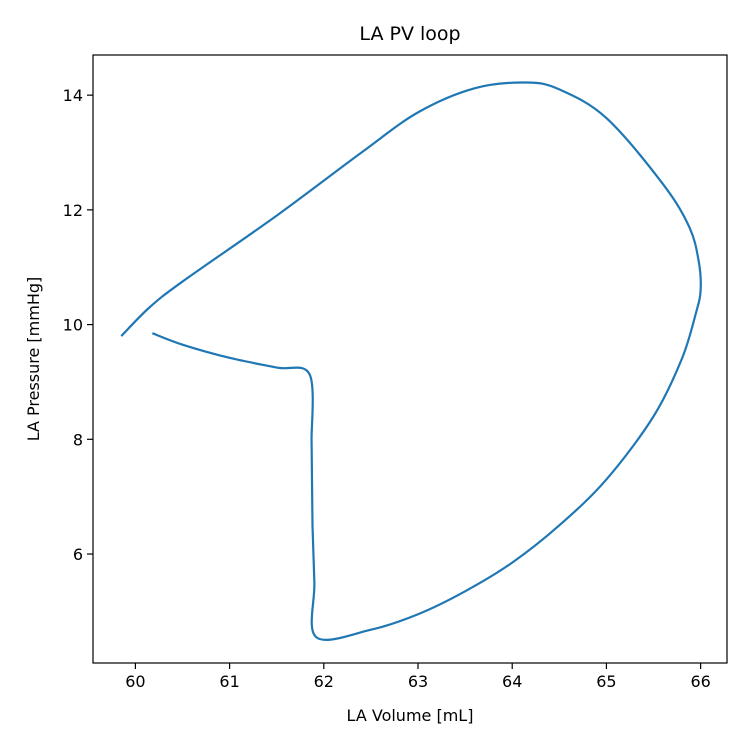 Image resolution: width=750 pixels, height=750 pixels. Describe the element at coordinates (73, 325) in the screenshot. I see `y-tick-label: 10` at that location.